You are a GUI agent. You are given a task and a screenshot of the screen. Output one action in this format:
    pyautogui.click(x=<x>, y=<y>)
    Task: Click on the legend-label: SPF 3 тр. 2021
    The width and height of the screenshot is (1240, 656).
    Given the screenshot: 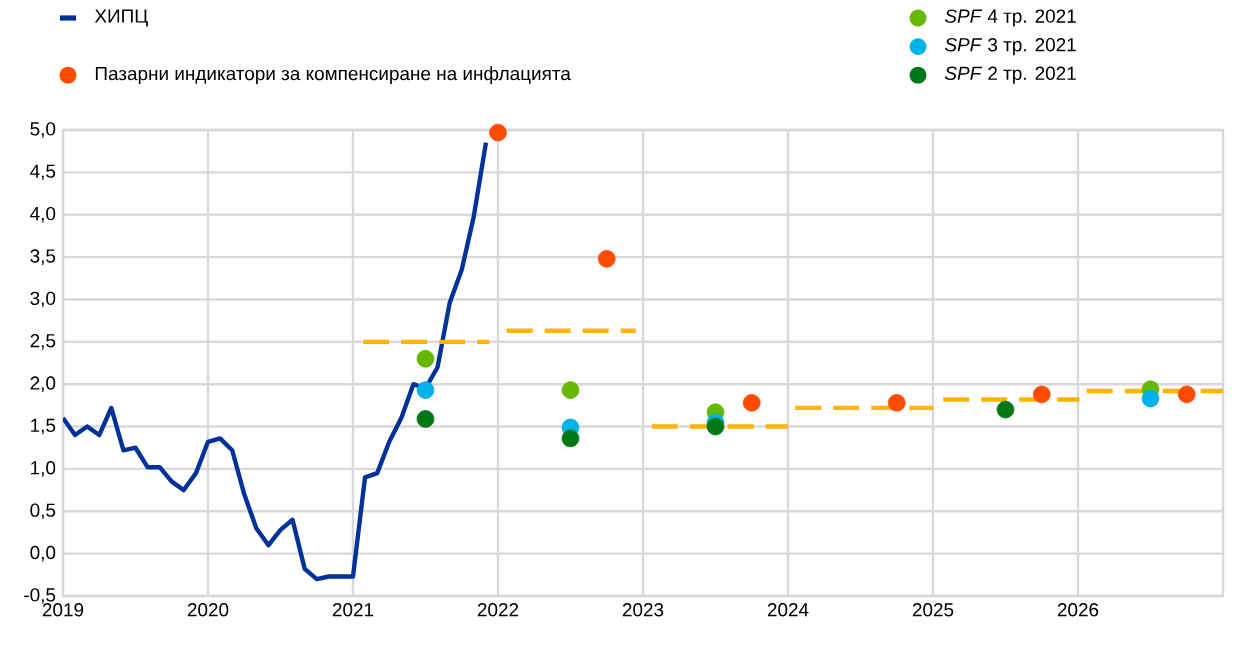 What is the action you would take?
    pyautogui.click(x=1010, y=47)
    